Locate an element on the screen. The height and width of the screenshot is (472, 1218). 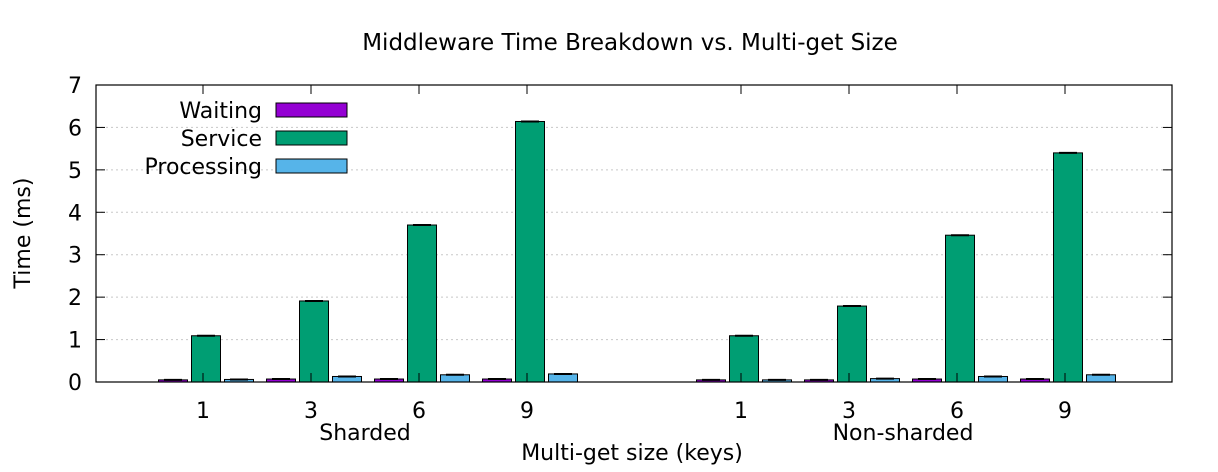
y-tick-label: 4 is located at coordinates (75, 213).